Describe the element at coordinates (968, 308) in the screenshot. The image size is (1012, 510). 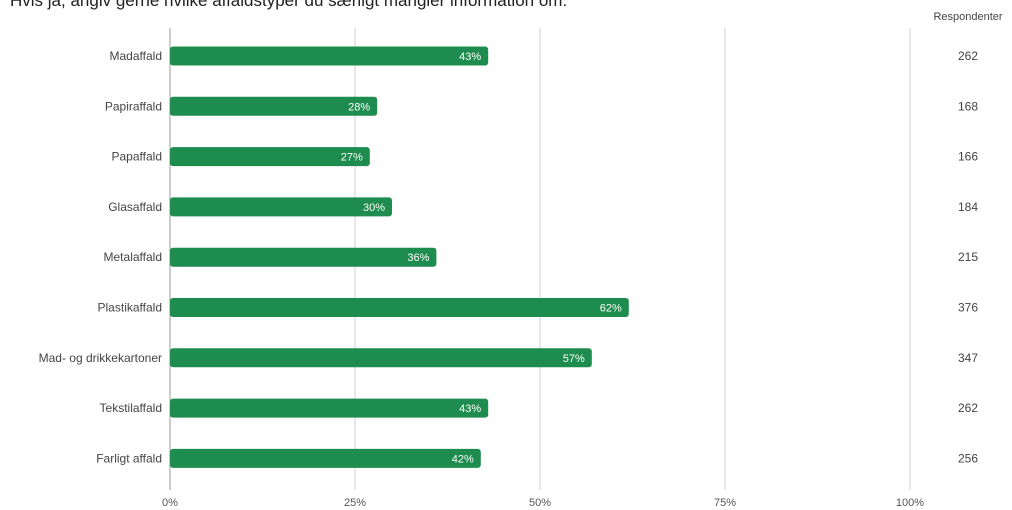
I see `respondent-count: 376` at that location.